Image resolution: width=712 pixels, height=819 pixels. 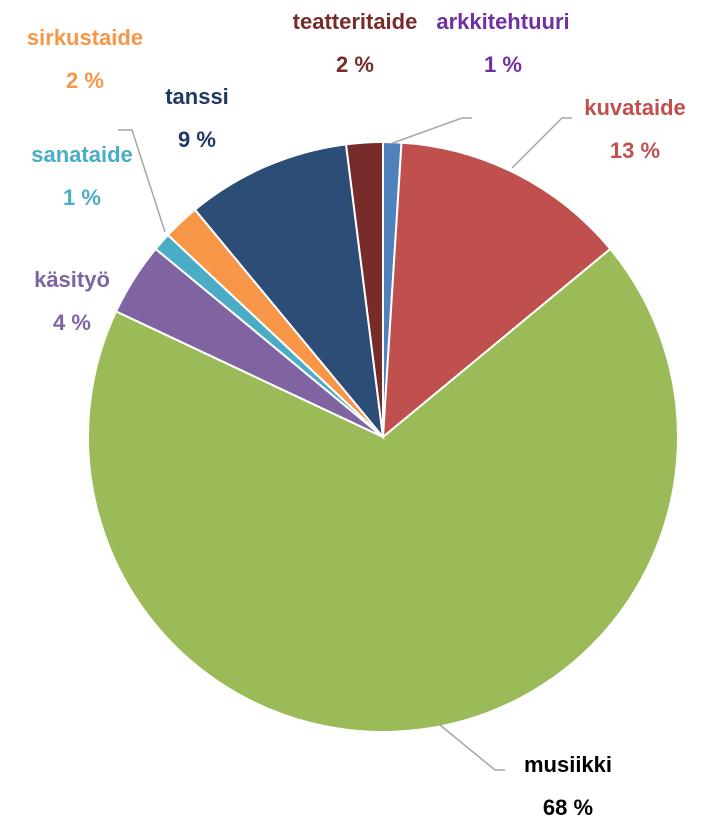 I want to click on category-label: musiikki, so click(x=568, y=764).